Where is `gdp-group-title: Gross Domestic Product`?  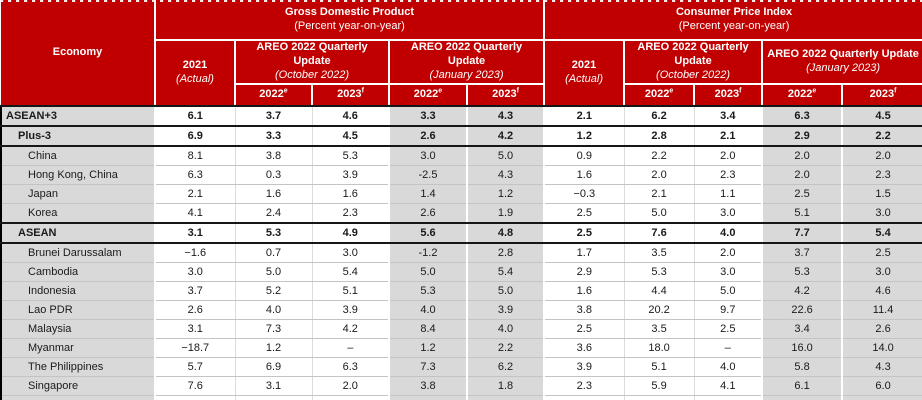
gdp-group-title: Gross Domestic Product is located at coordinates (350, 11).